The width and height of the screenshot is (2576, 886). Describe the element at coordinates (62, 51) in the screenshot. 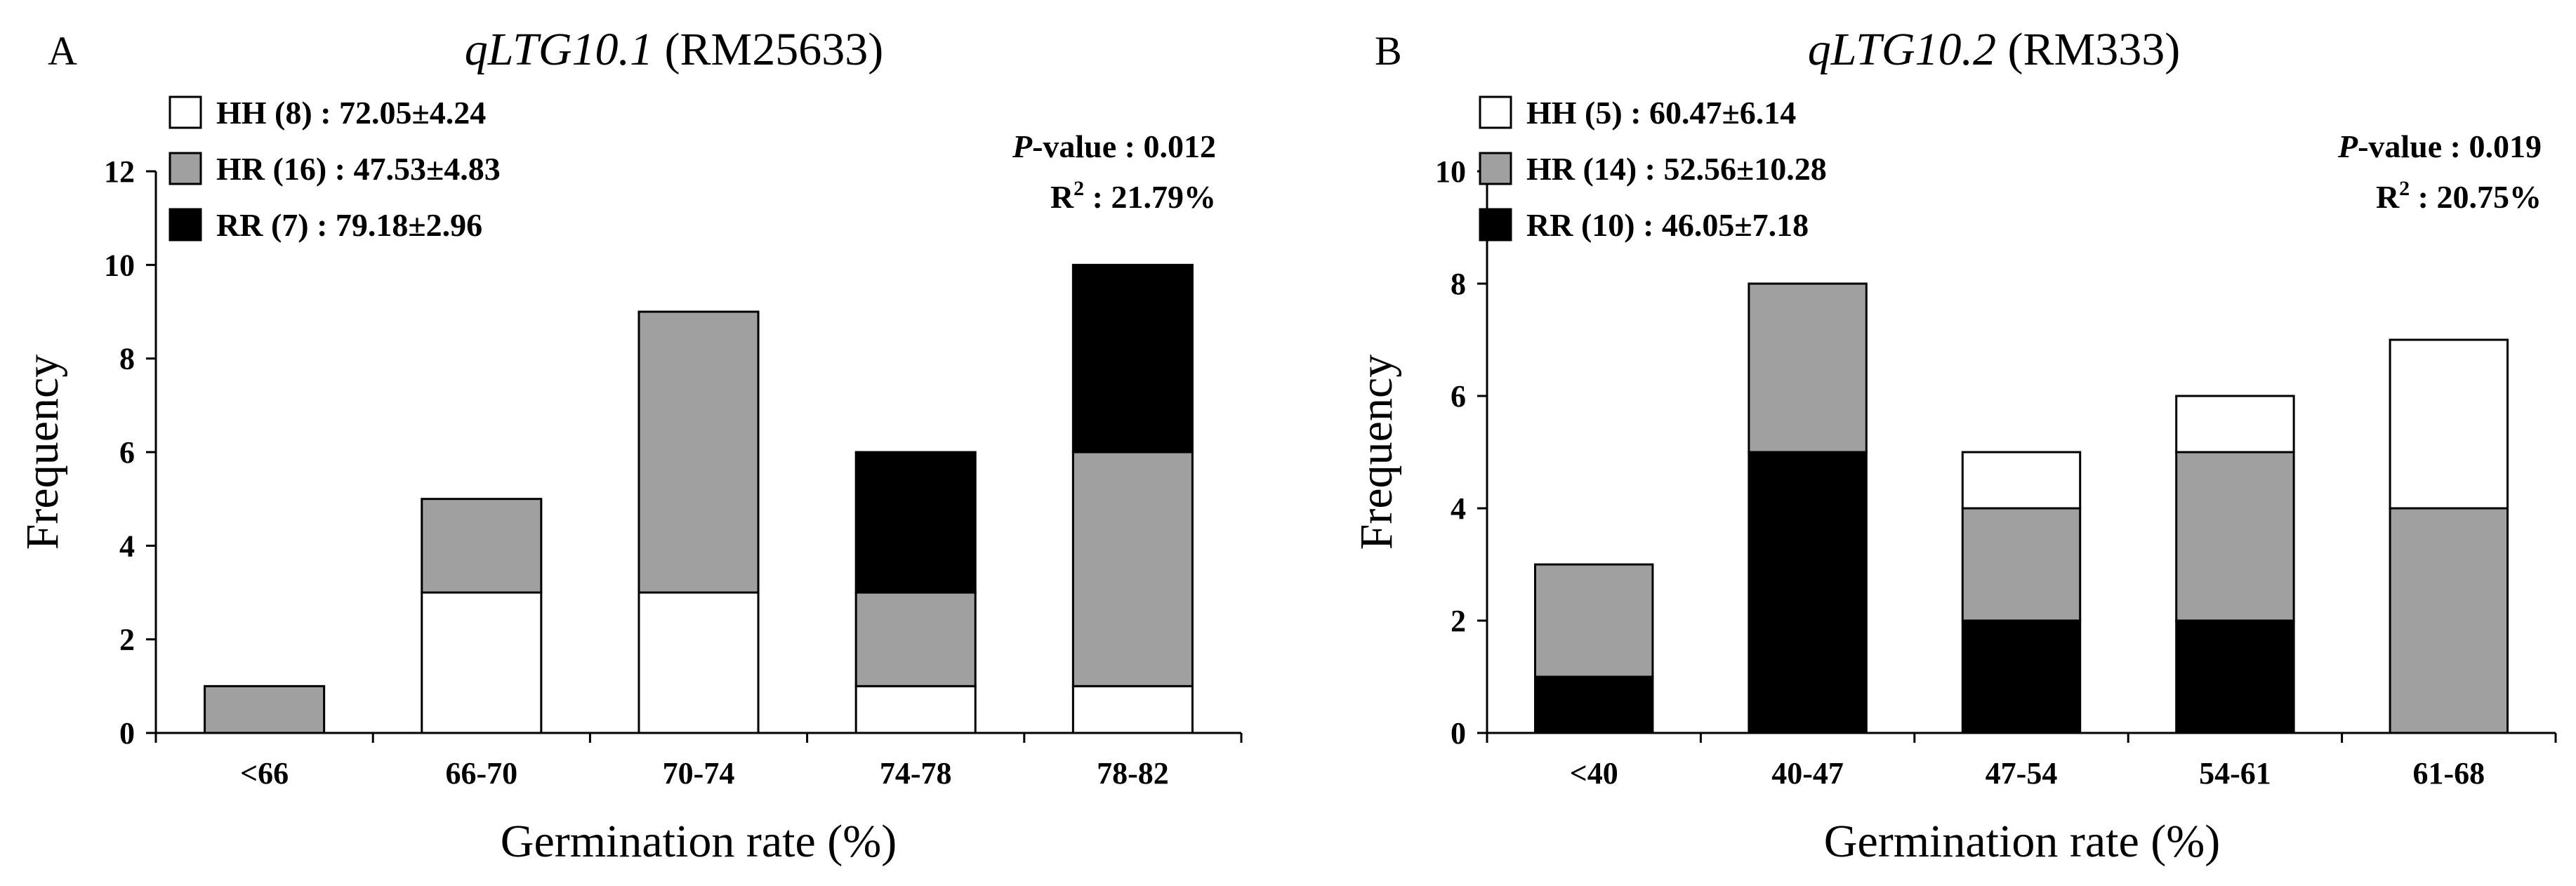

I see `panel-letter: A` at that location.